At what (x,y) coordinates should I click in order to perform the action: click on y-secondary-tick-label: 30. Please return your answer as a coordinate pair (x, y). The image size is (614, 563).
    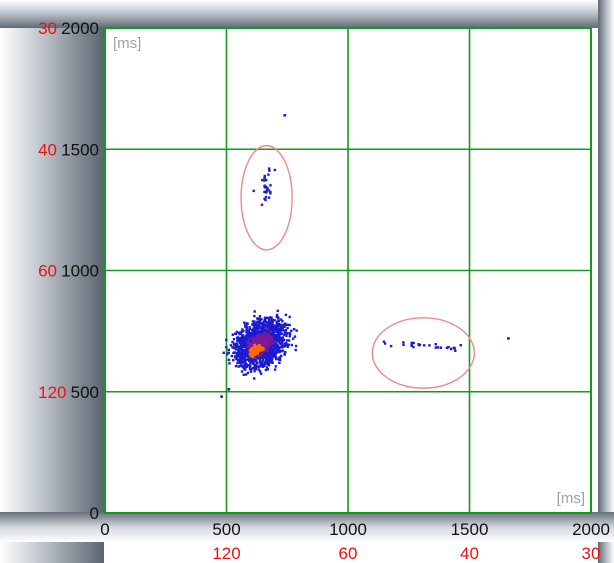
    Looking at the image, I should click on (47, 28).